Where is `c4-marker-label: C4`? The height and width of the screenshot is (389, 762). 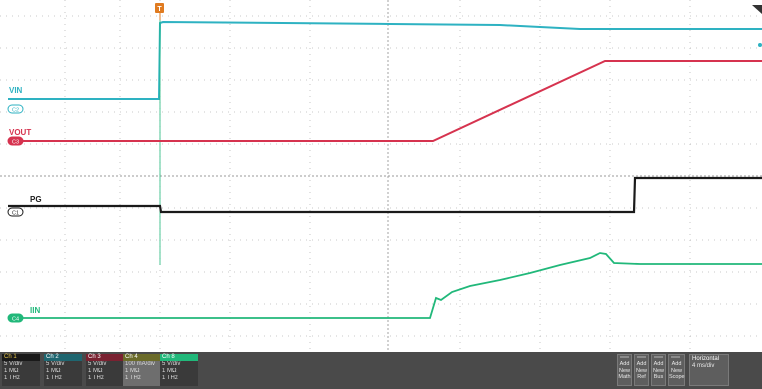
c4-marker-label: C4 is located at coordinates (15, 320).